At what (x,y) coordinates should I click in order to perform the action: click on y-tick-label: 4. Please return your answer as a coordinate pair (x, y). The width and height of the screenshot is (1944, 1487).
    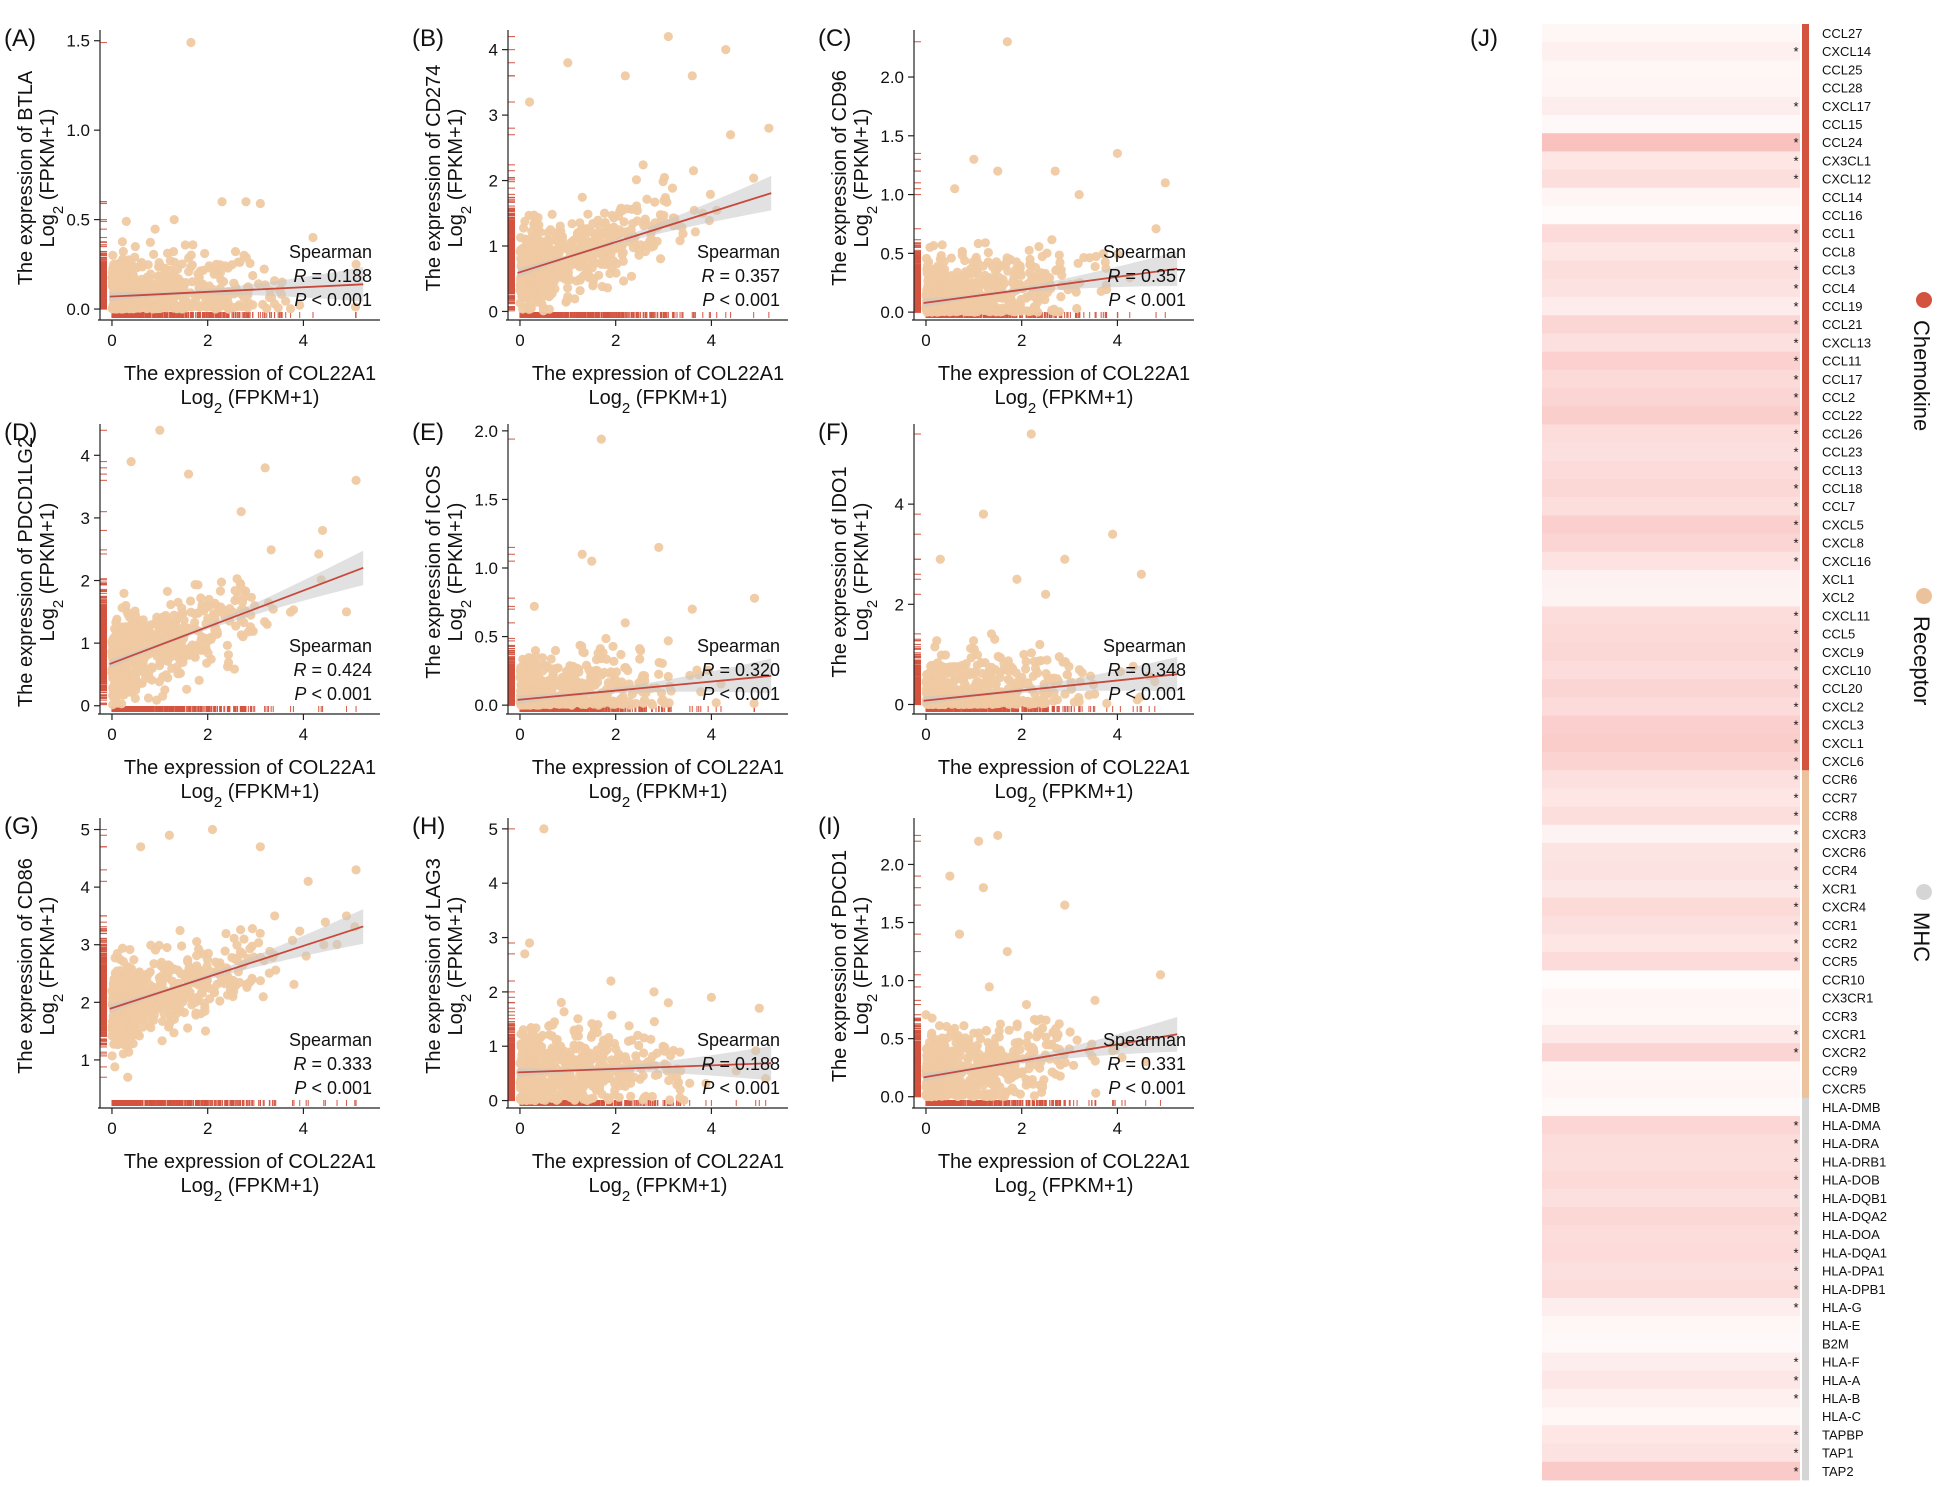
    Looking at the image, I should click on (493, 50).